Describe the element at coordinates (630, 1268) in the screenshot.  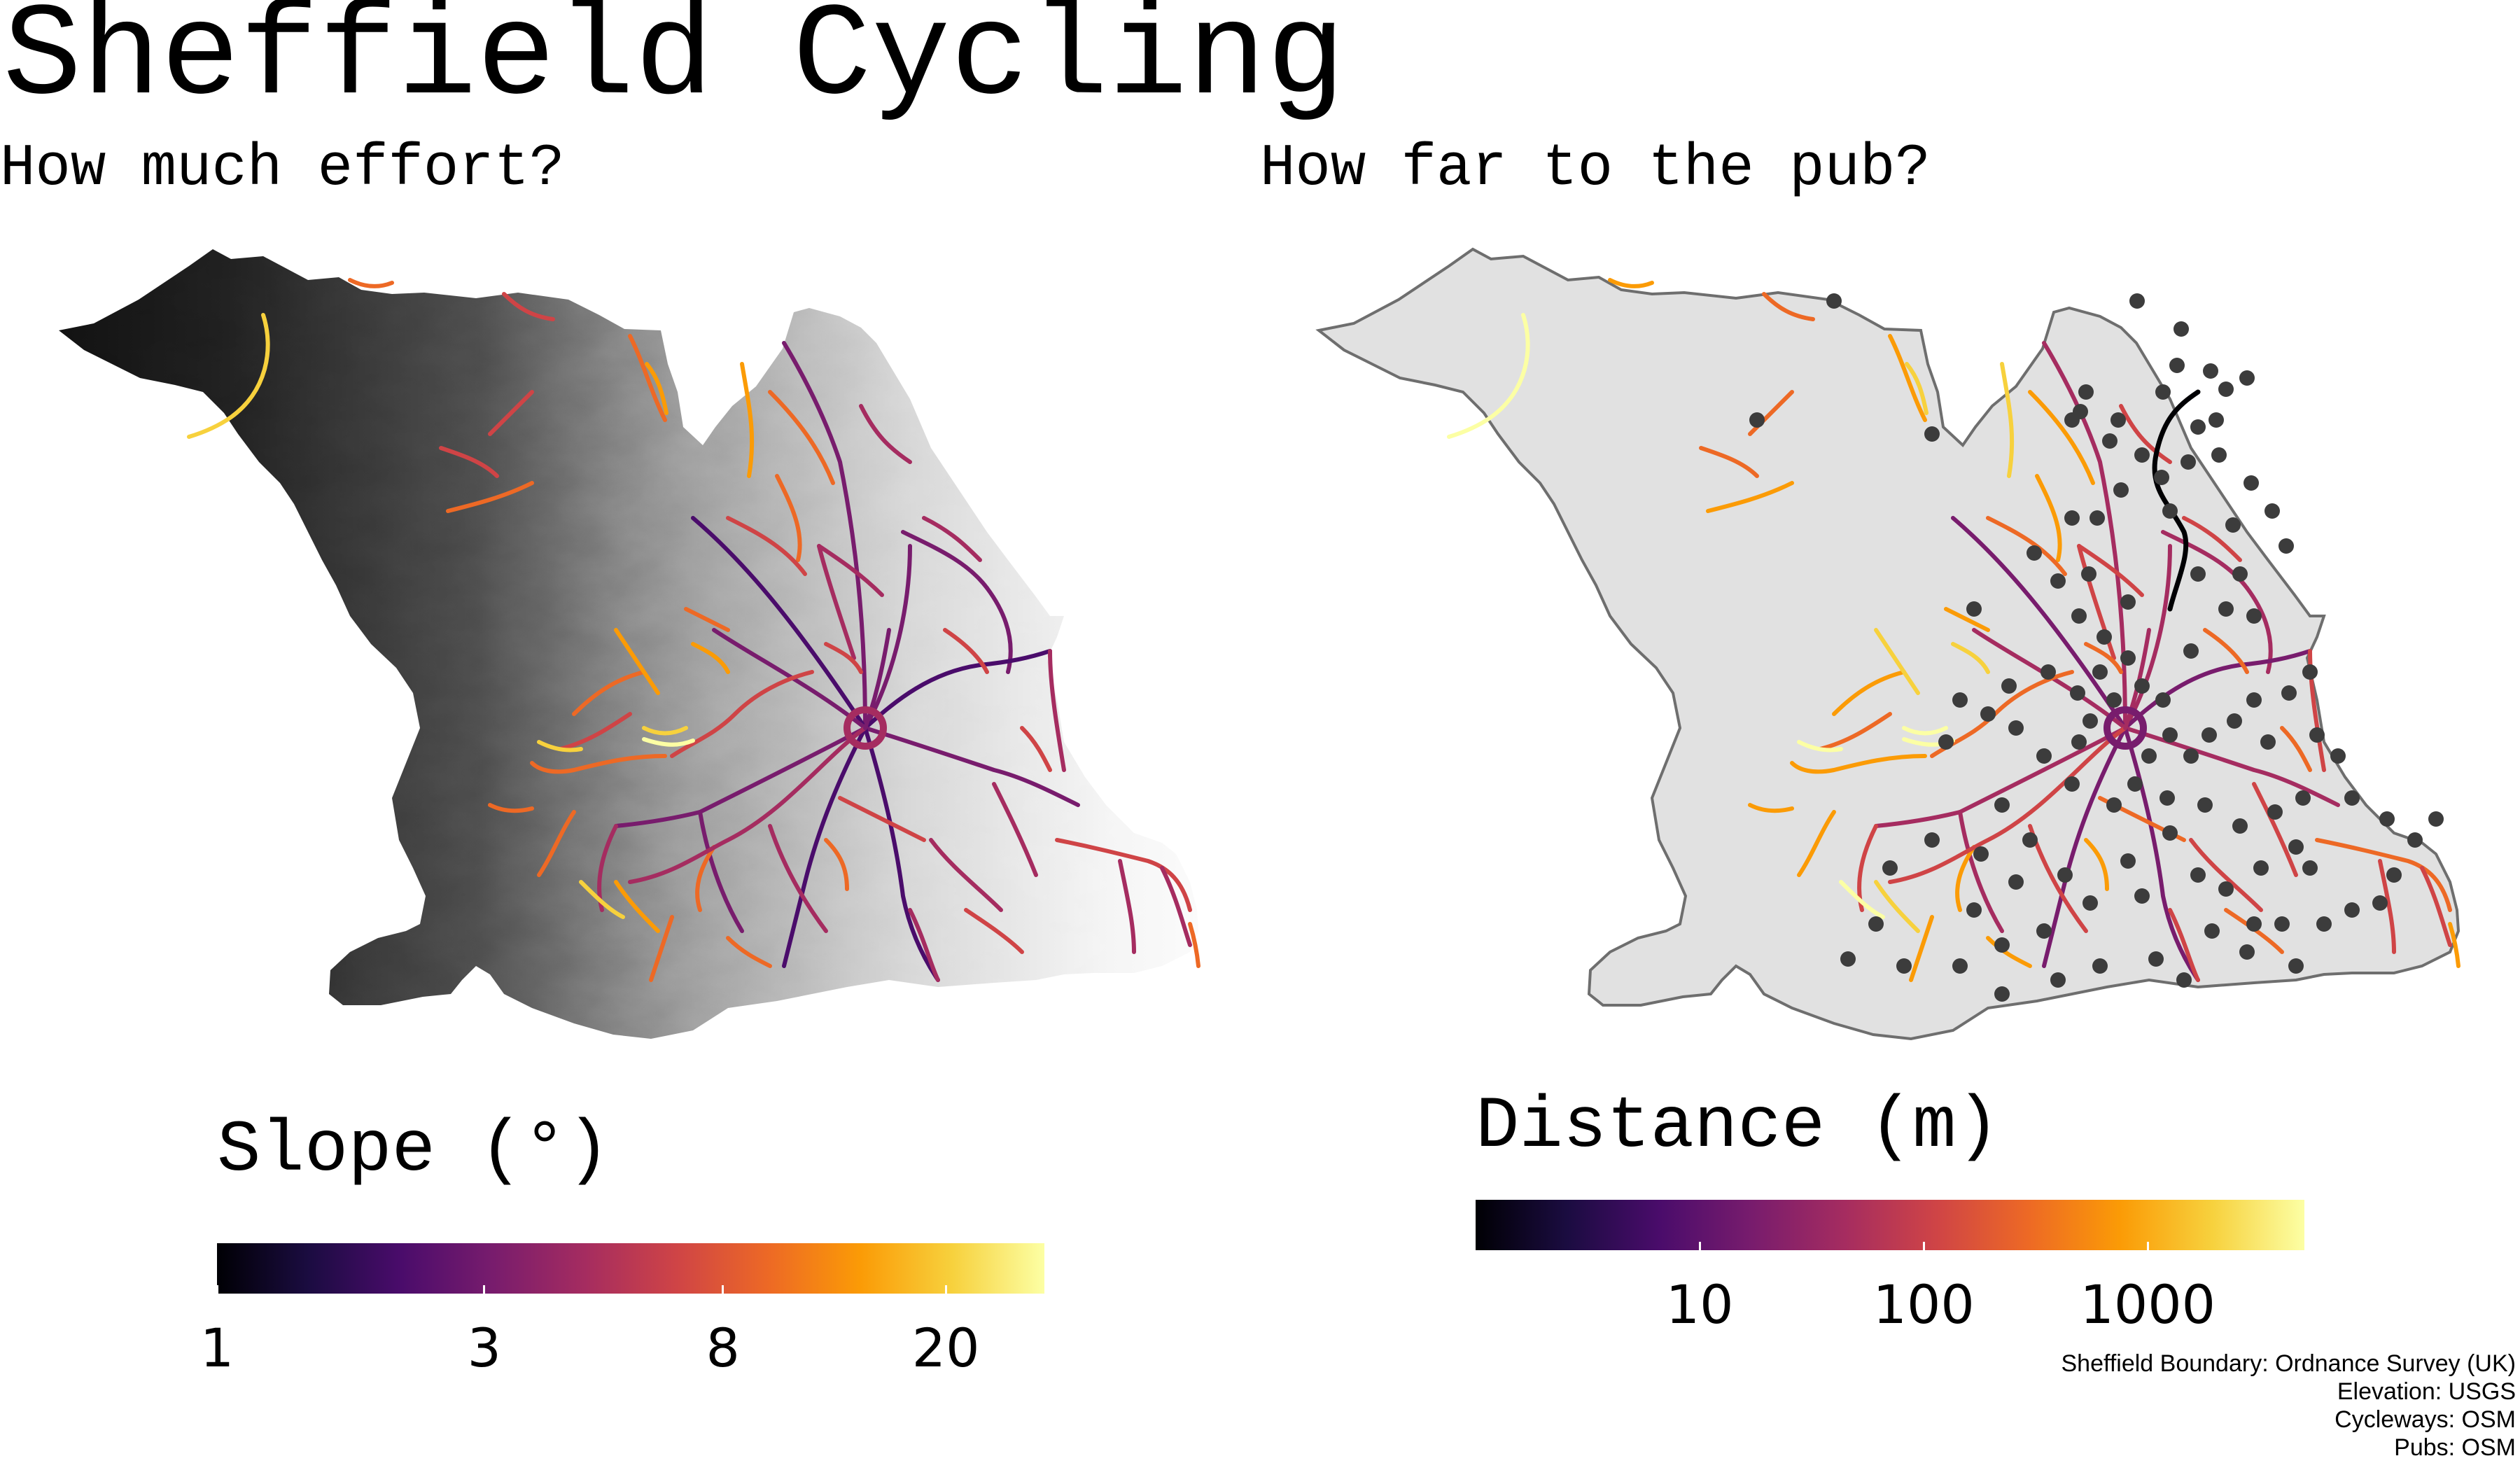
I see `slope-colorbar` at that location.